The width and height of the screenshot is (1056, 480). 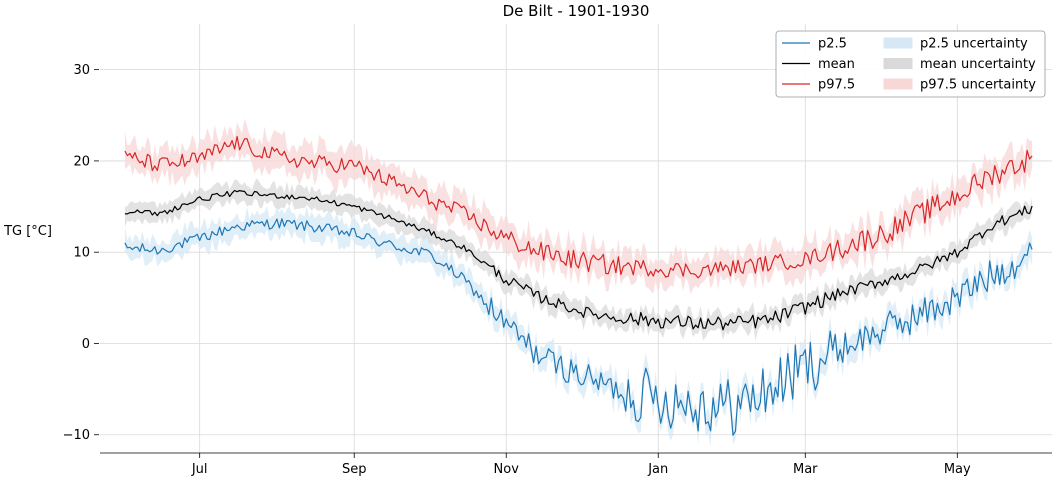 What do you see at coordinates (832, 44) in the screenshot?
I see `legend-label: p2.5` at bounding box center [832, 44].